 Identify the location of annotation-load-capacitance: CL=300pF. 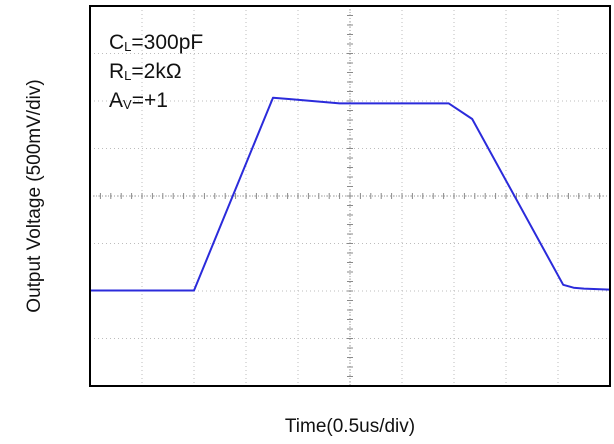
(156, 42).